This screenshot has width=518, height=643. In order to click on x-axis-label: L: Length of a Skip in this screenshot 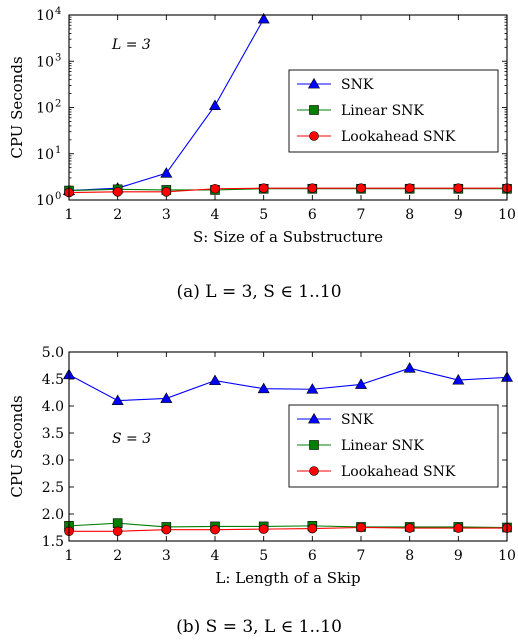, I will do `click(287, 578)`.